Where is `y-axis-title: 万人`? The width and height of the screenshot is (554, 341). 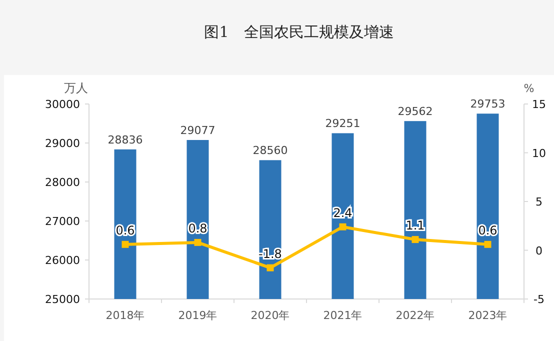
y-axis-title: 万人 is located at coordinates (76, 88).